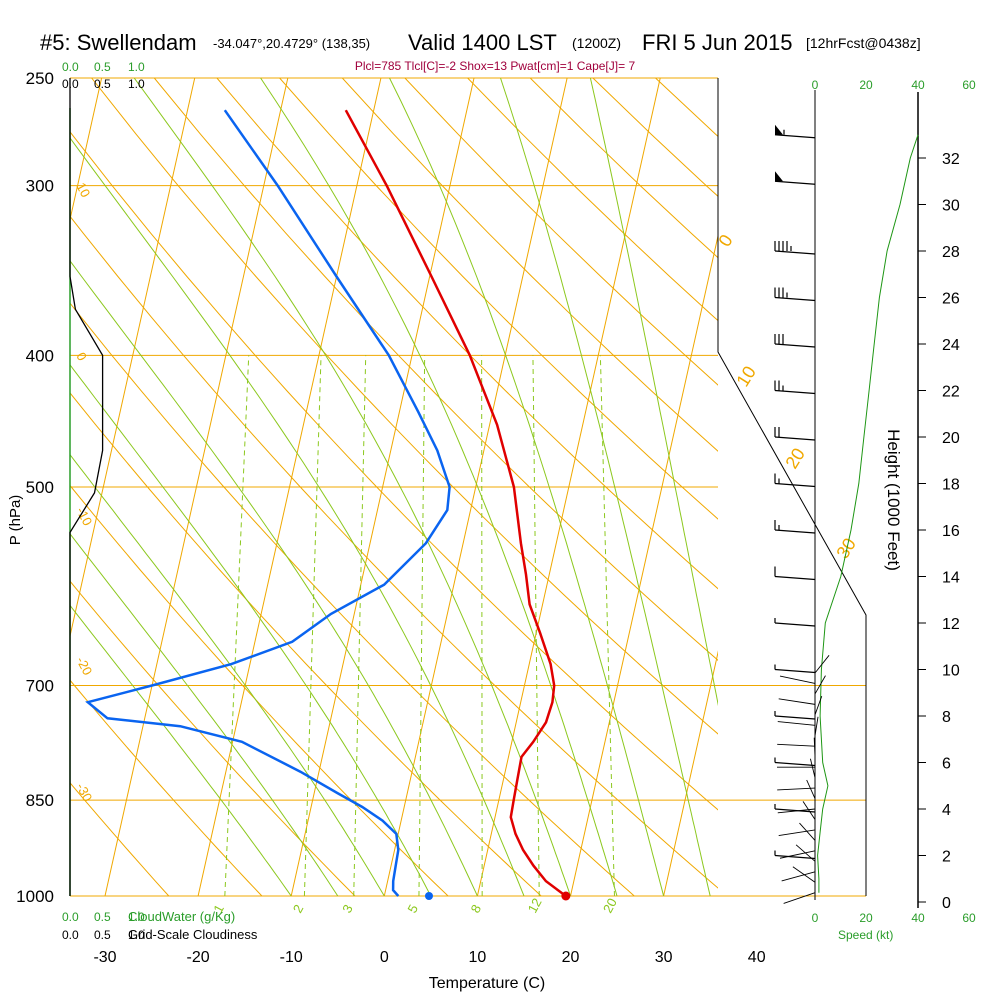  What do you see at coordinates (868, 513) in the screenshot?
I see `wind-speed-profile` at bounding box center [868, 513].